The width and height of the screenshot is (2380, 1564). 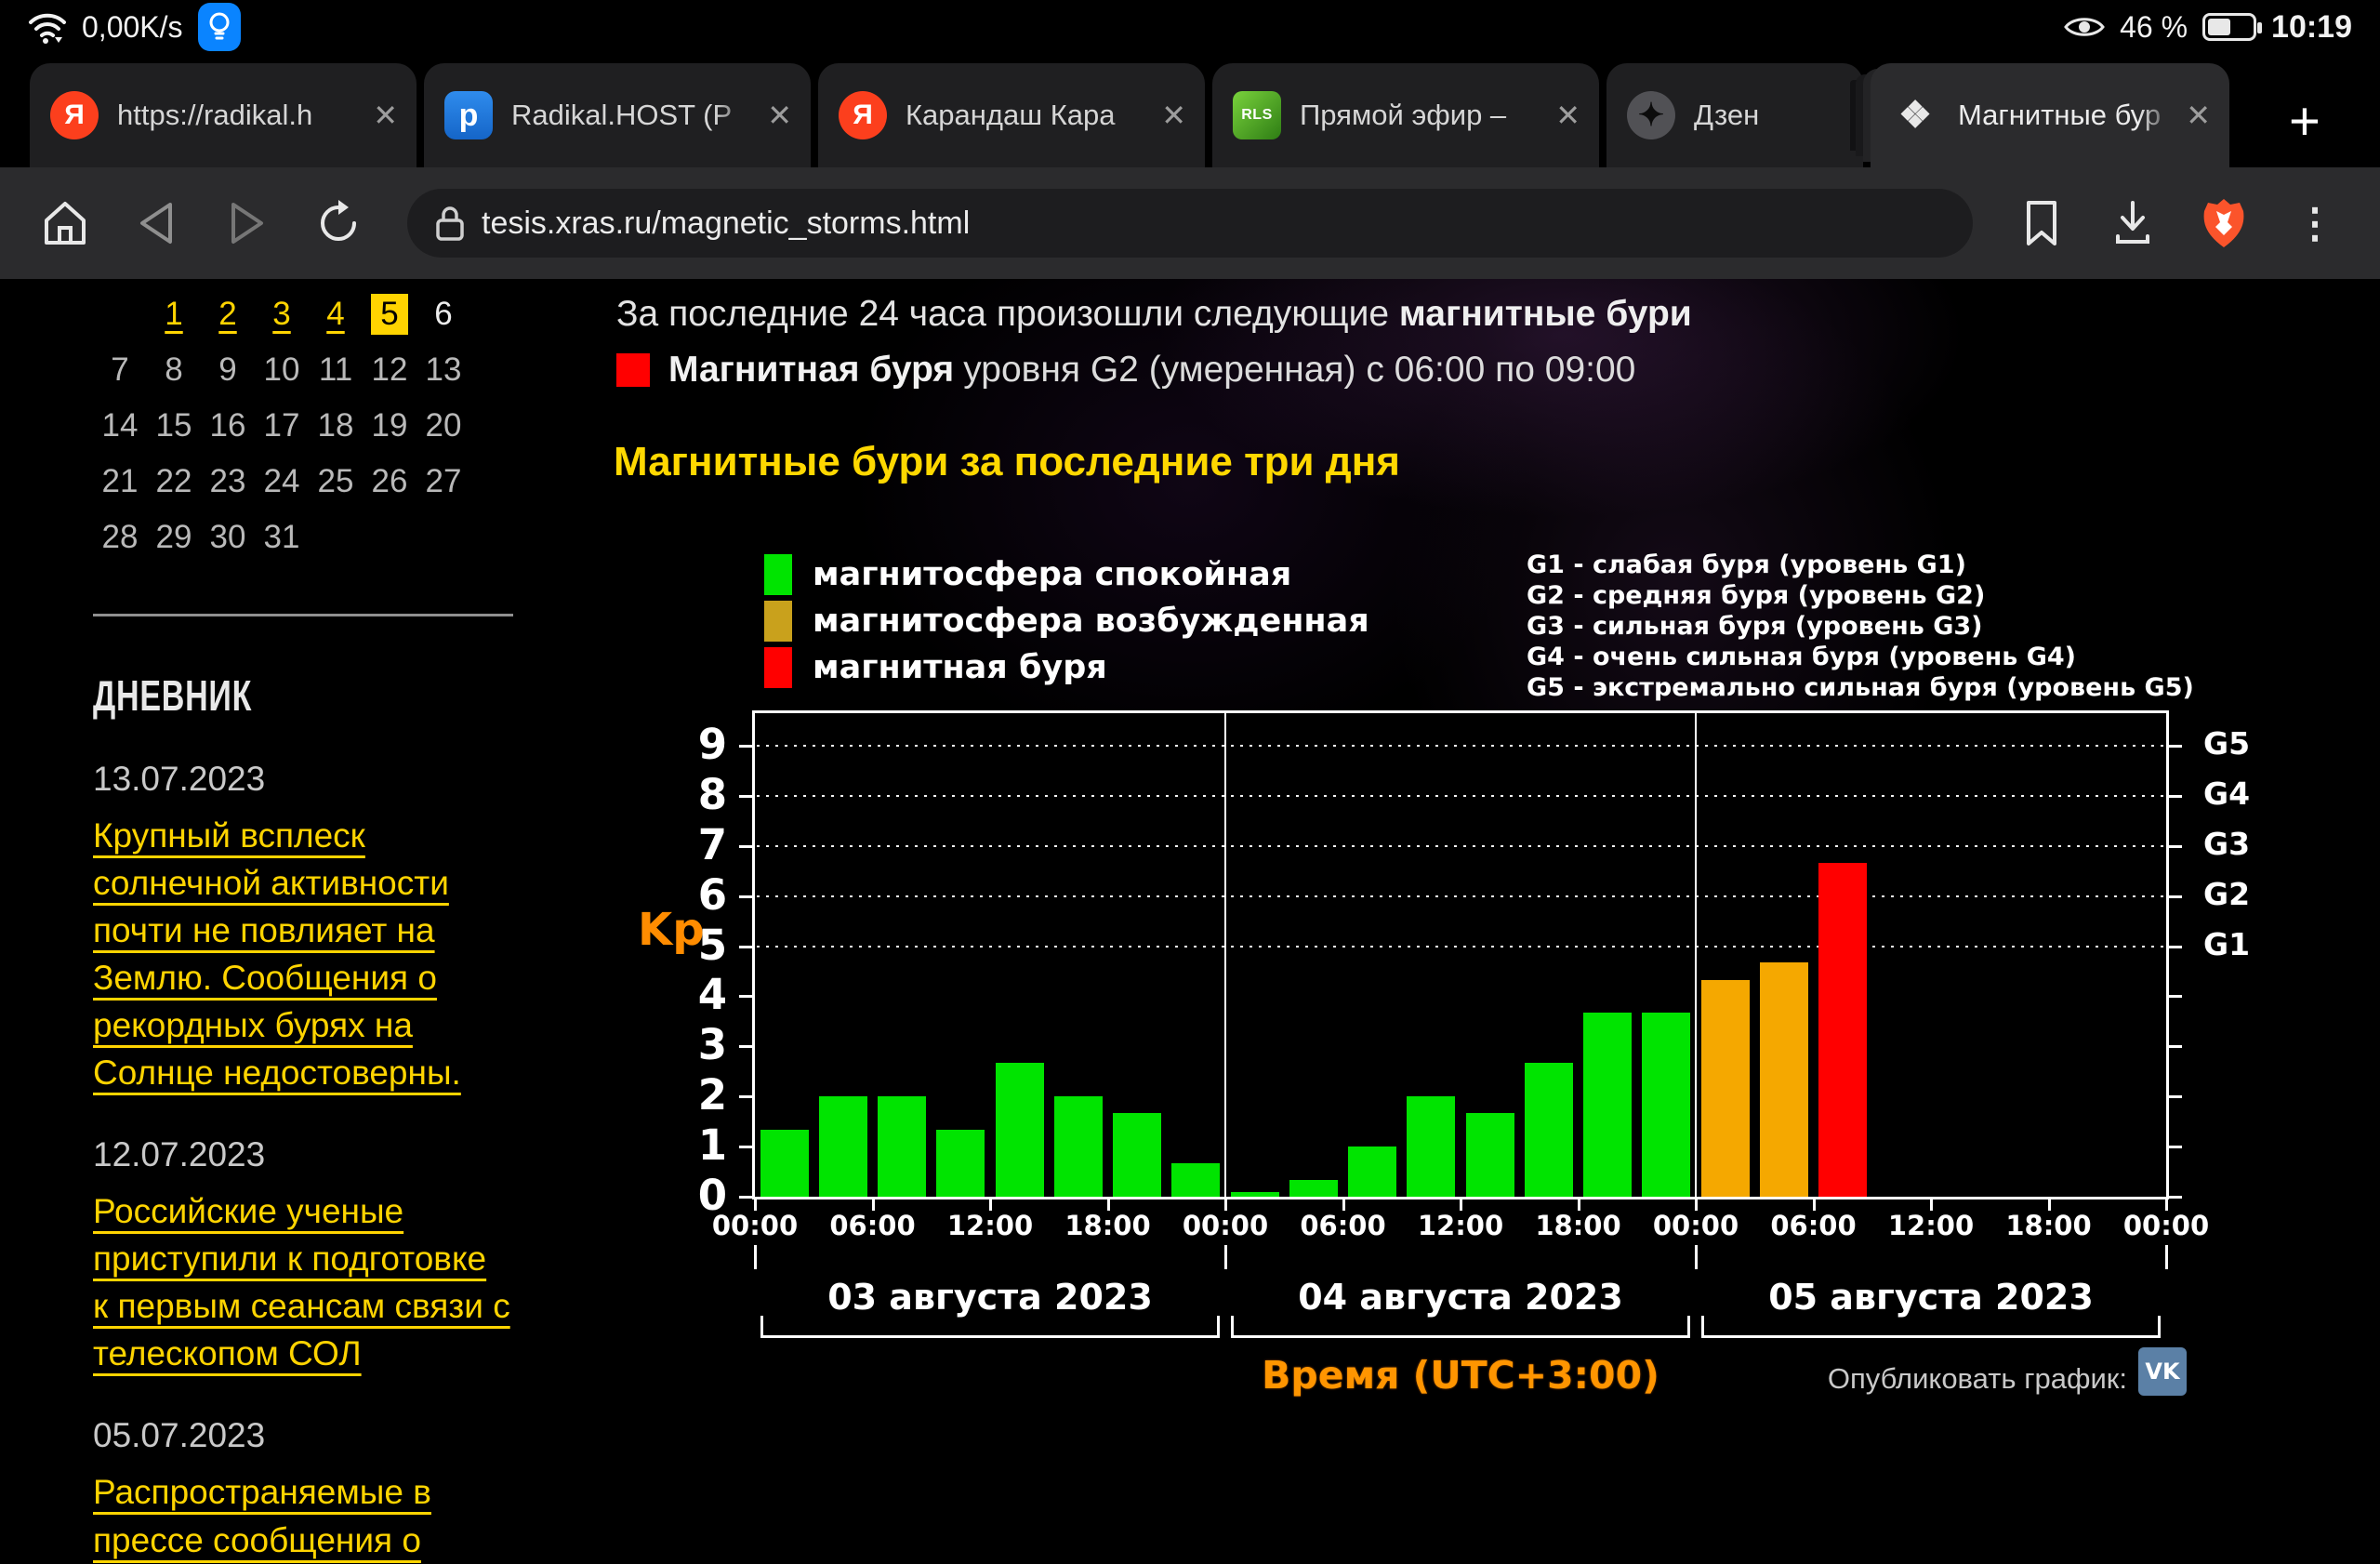 What do you see at coordinates (443, 370) in the screenshot?
I see `calendar-day: 13` at bounding box center [443, 370].